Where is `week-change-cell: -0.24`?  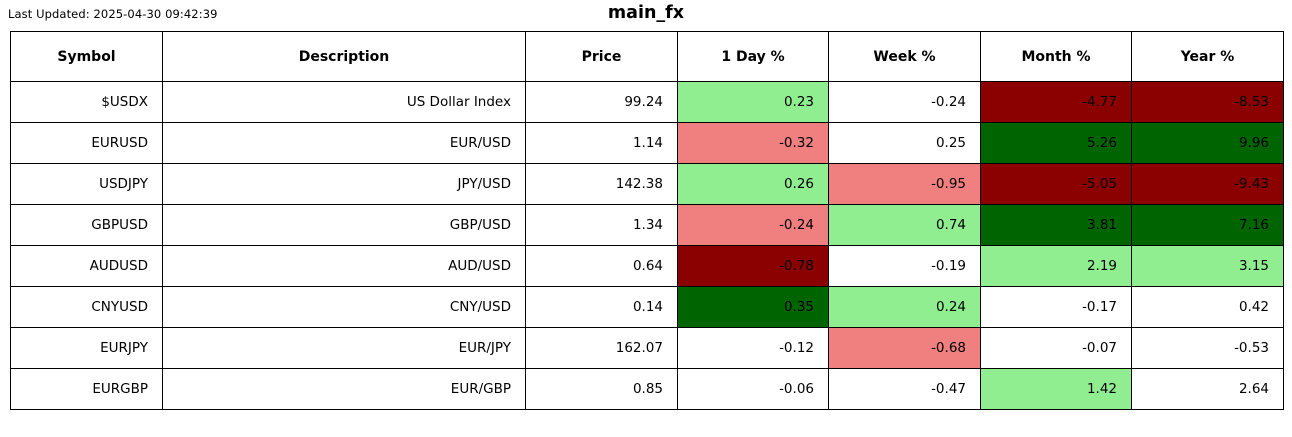 week-change-cell: -0.24 is located at coordinates (904, 102).